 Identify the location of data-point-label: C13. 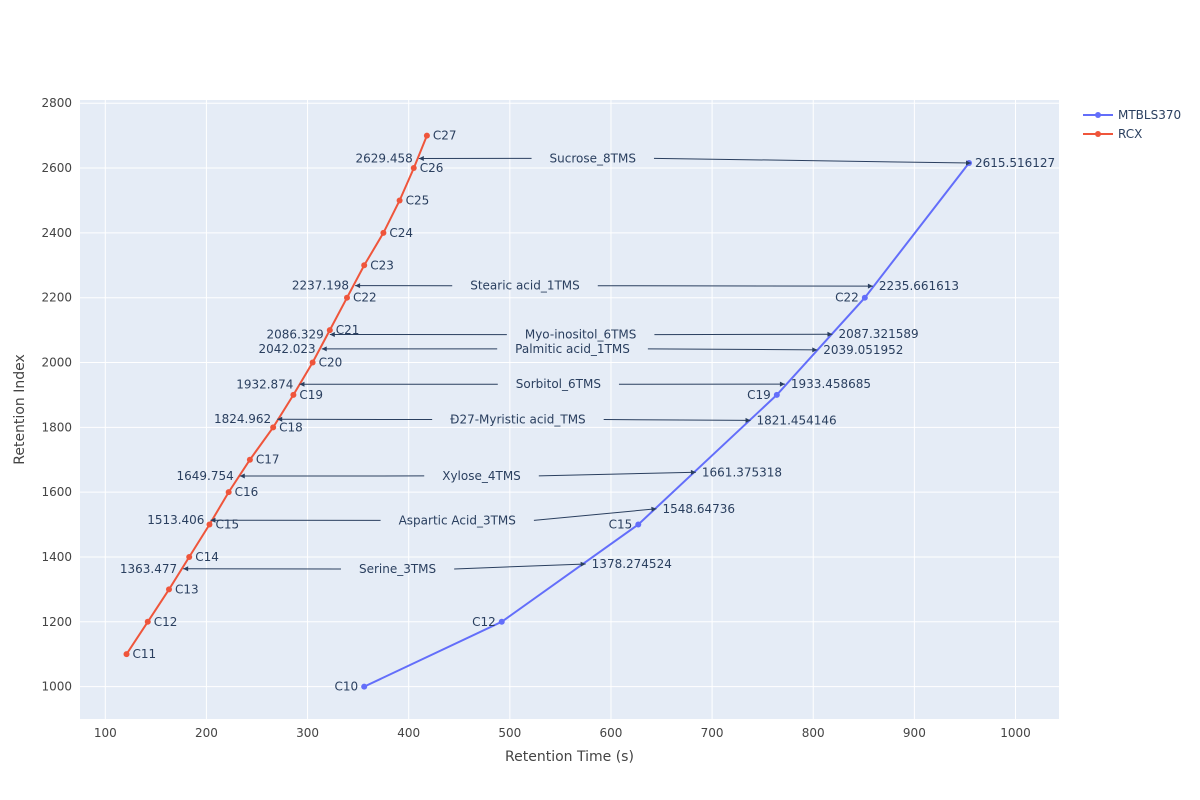
(187, 589).